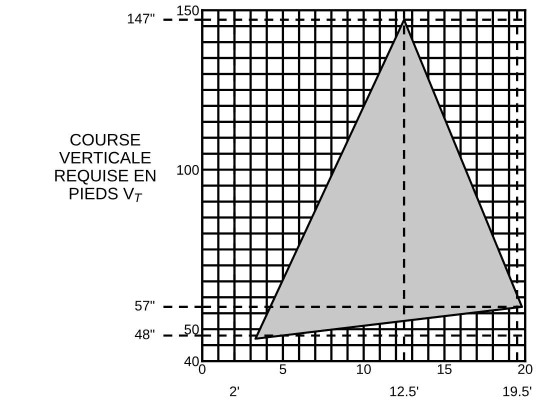 This screenshot has height=408, width=542. What do you see at coordinates (105, 168) in the screenshot?
I see `y-axis-title: COURSE VERTICALE REQUISE EN PIEDS V$_{T}$` at bounding box center [105, 168].